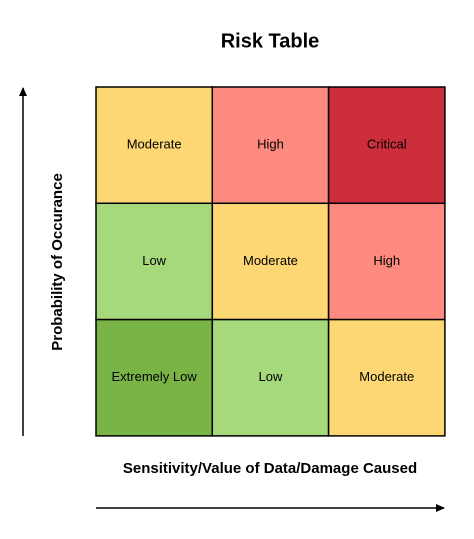 The image size is (474, 539). Describe the element at coordinates (57, 262) in the screenshot. I see `y-axis-label: Probability of Occurance` at that location.